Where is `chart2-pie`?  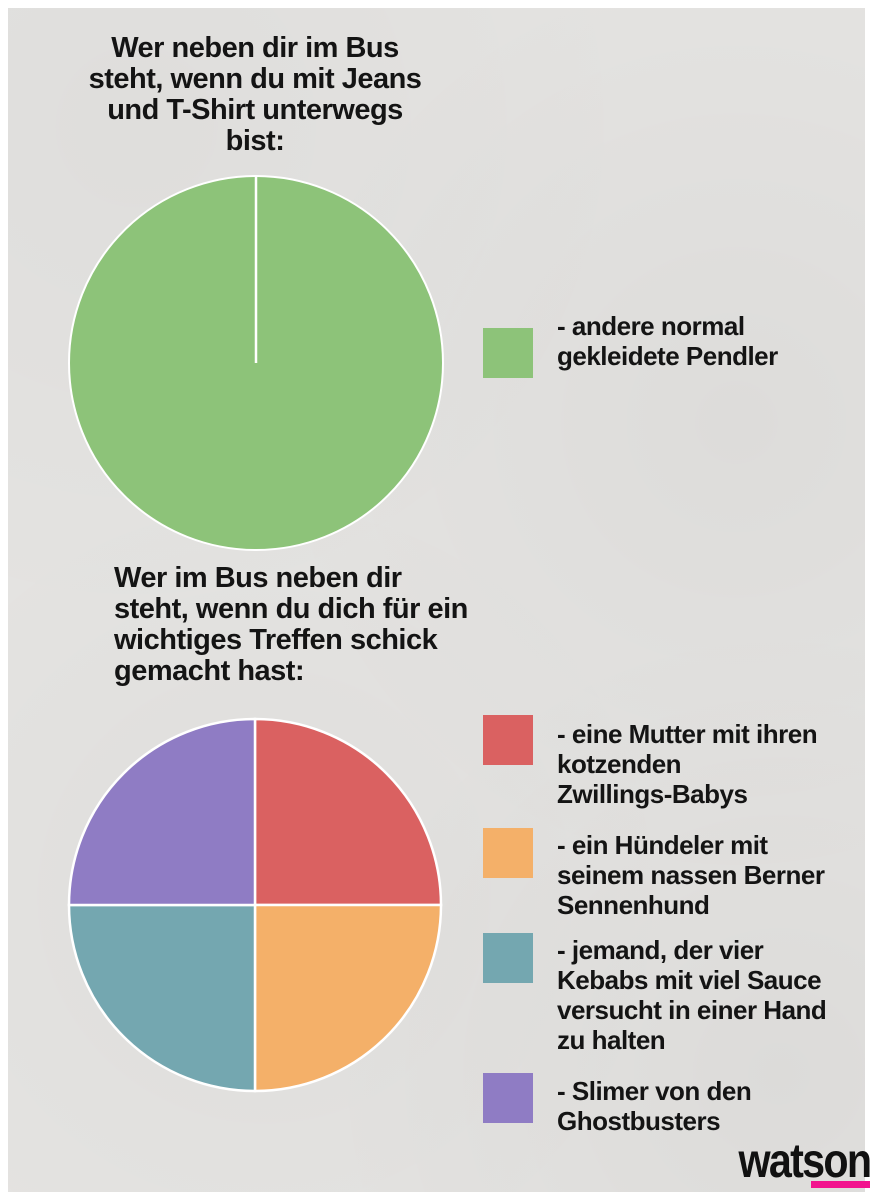
chart2-pie is located at coordinates (255, 905).